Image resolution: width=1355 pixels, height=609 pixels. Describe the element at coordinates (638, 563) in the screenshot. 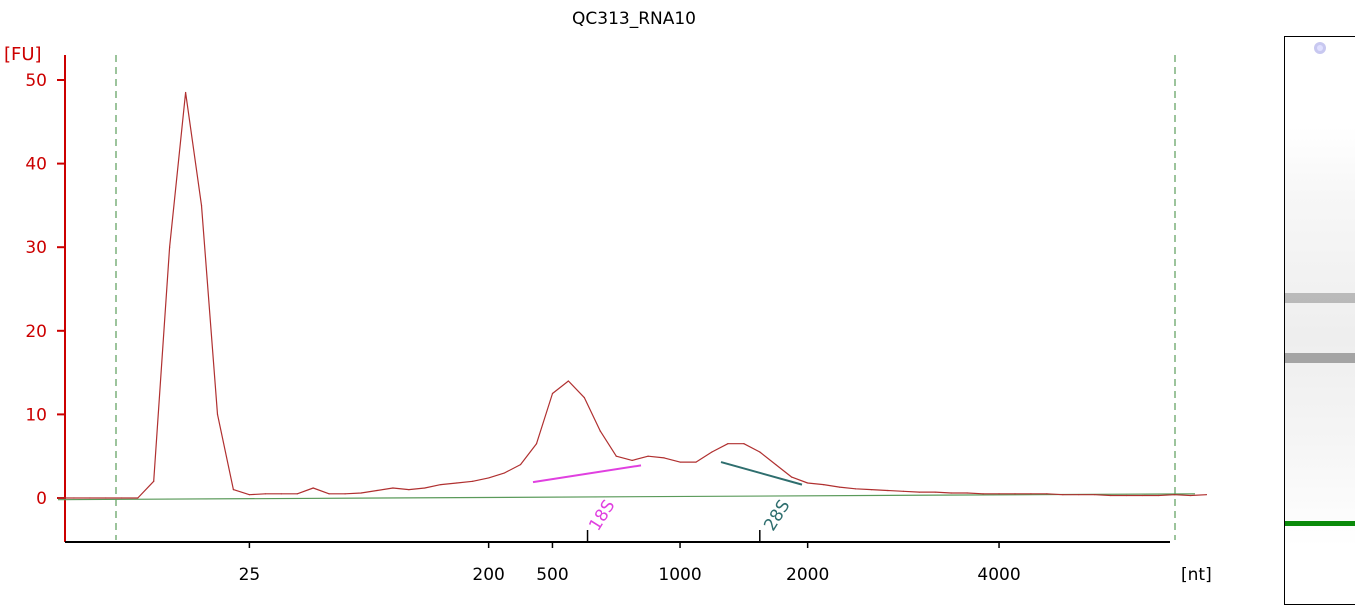

I see `x-axis: [nt]` at that location.